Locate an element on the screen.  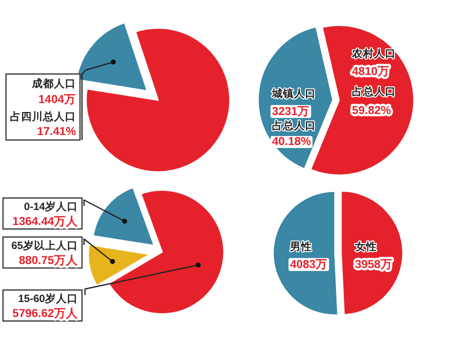
slice-label: 农村人口 is located at coordinates (373, 53).